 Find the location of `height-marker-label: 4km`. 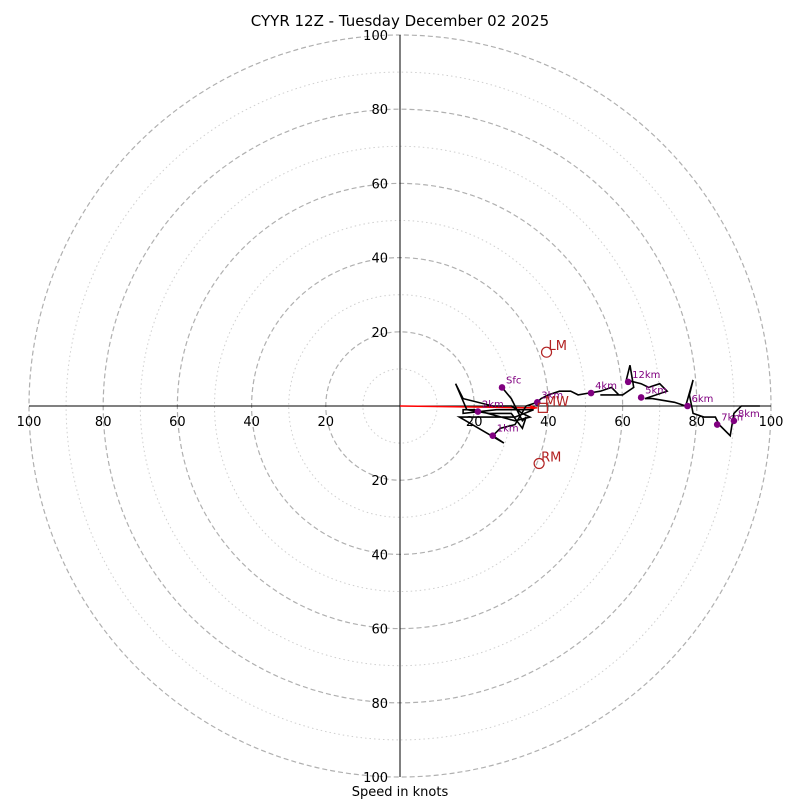

height-marker-label: 4km is located at coordinates (606, 386).